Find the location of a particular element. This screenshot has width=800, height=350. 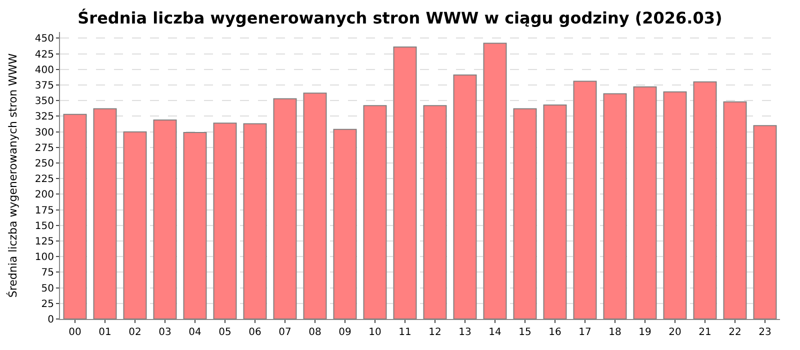

x-tick-label: 01 is located at coordinates (105, 332).